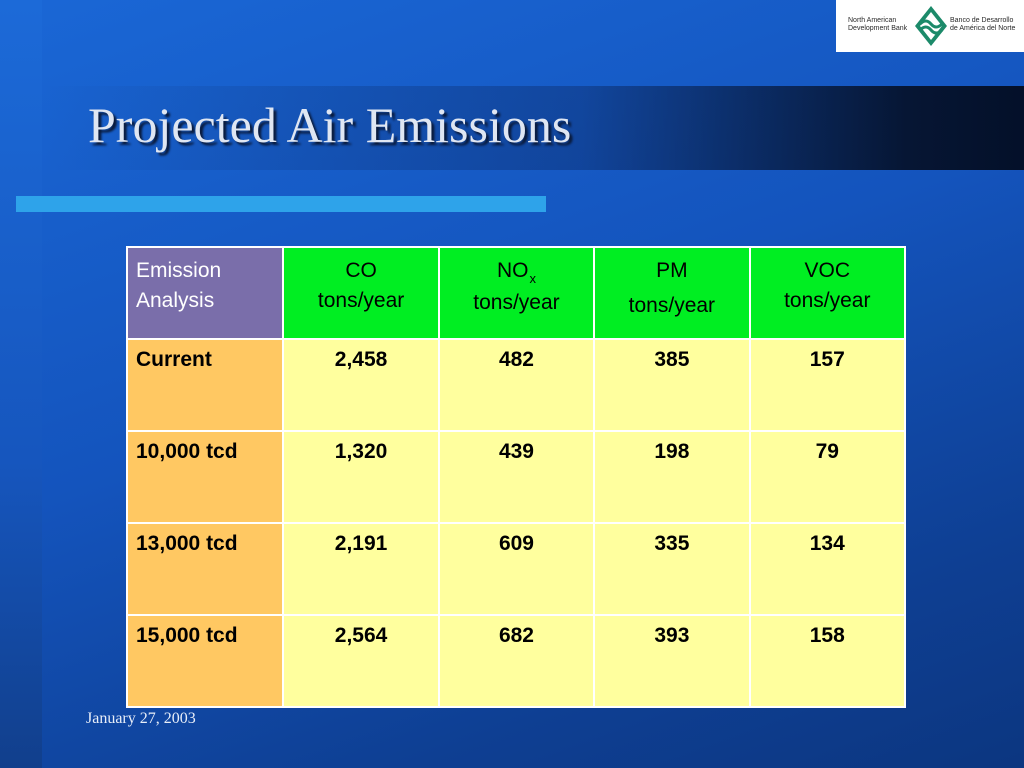  I want to click on header-emission-analysis: Emission Analysis, so click(205, 293).